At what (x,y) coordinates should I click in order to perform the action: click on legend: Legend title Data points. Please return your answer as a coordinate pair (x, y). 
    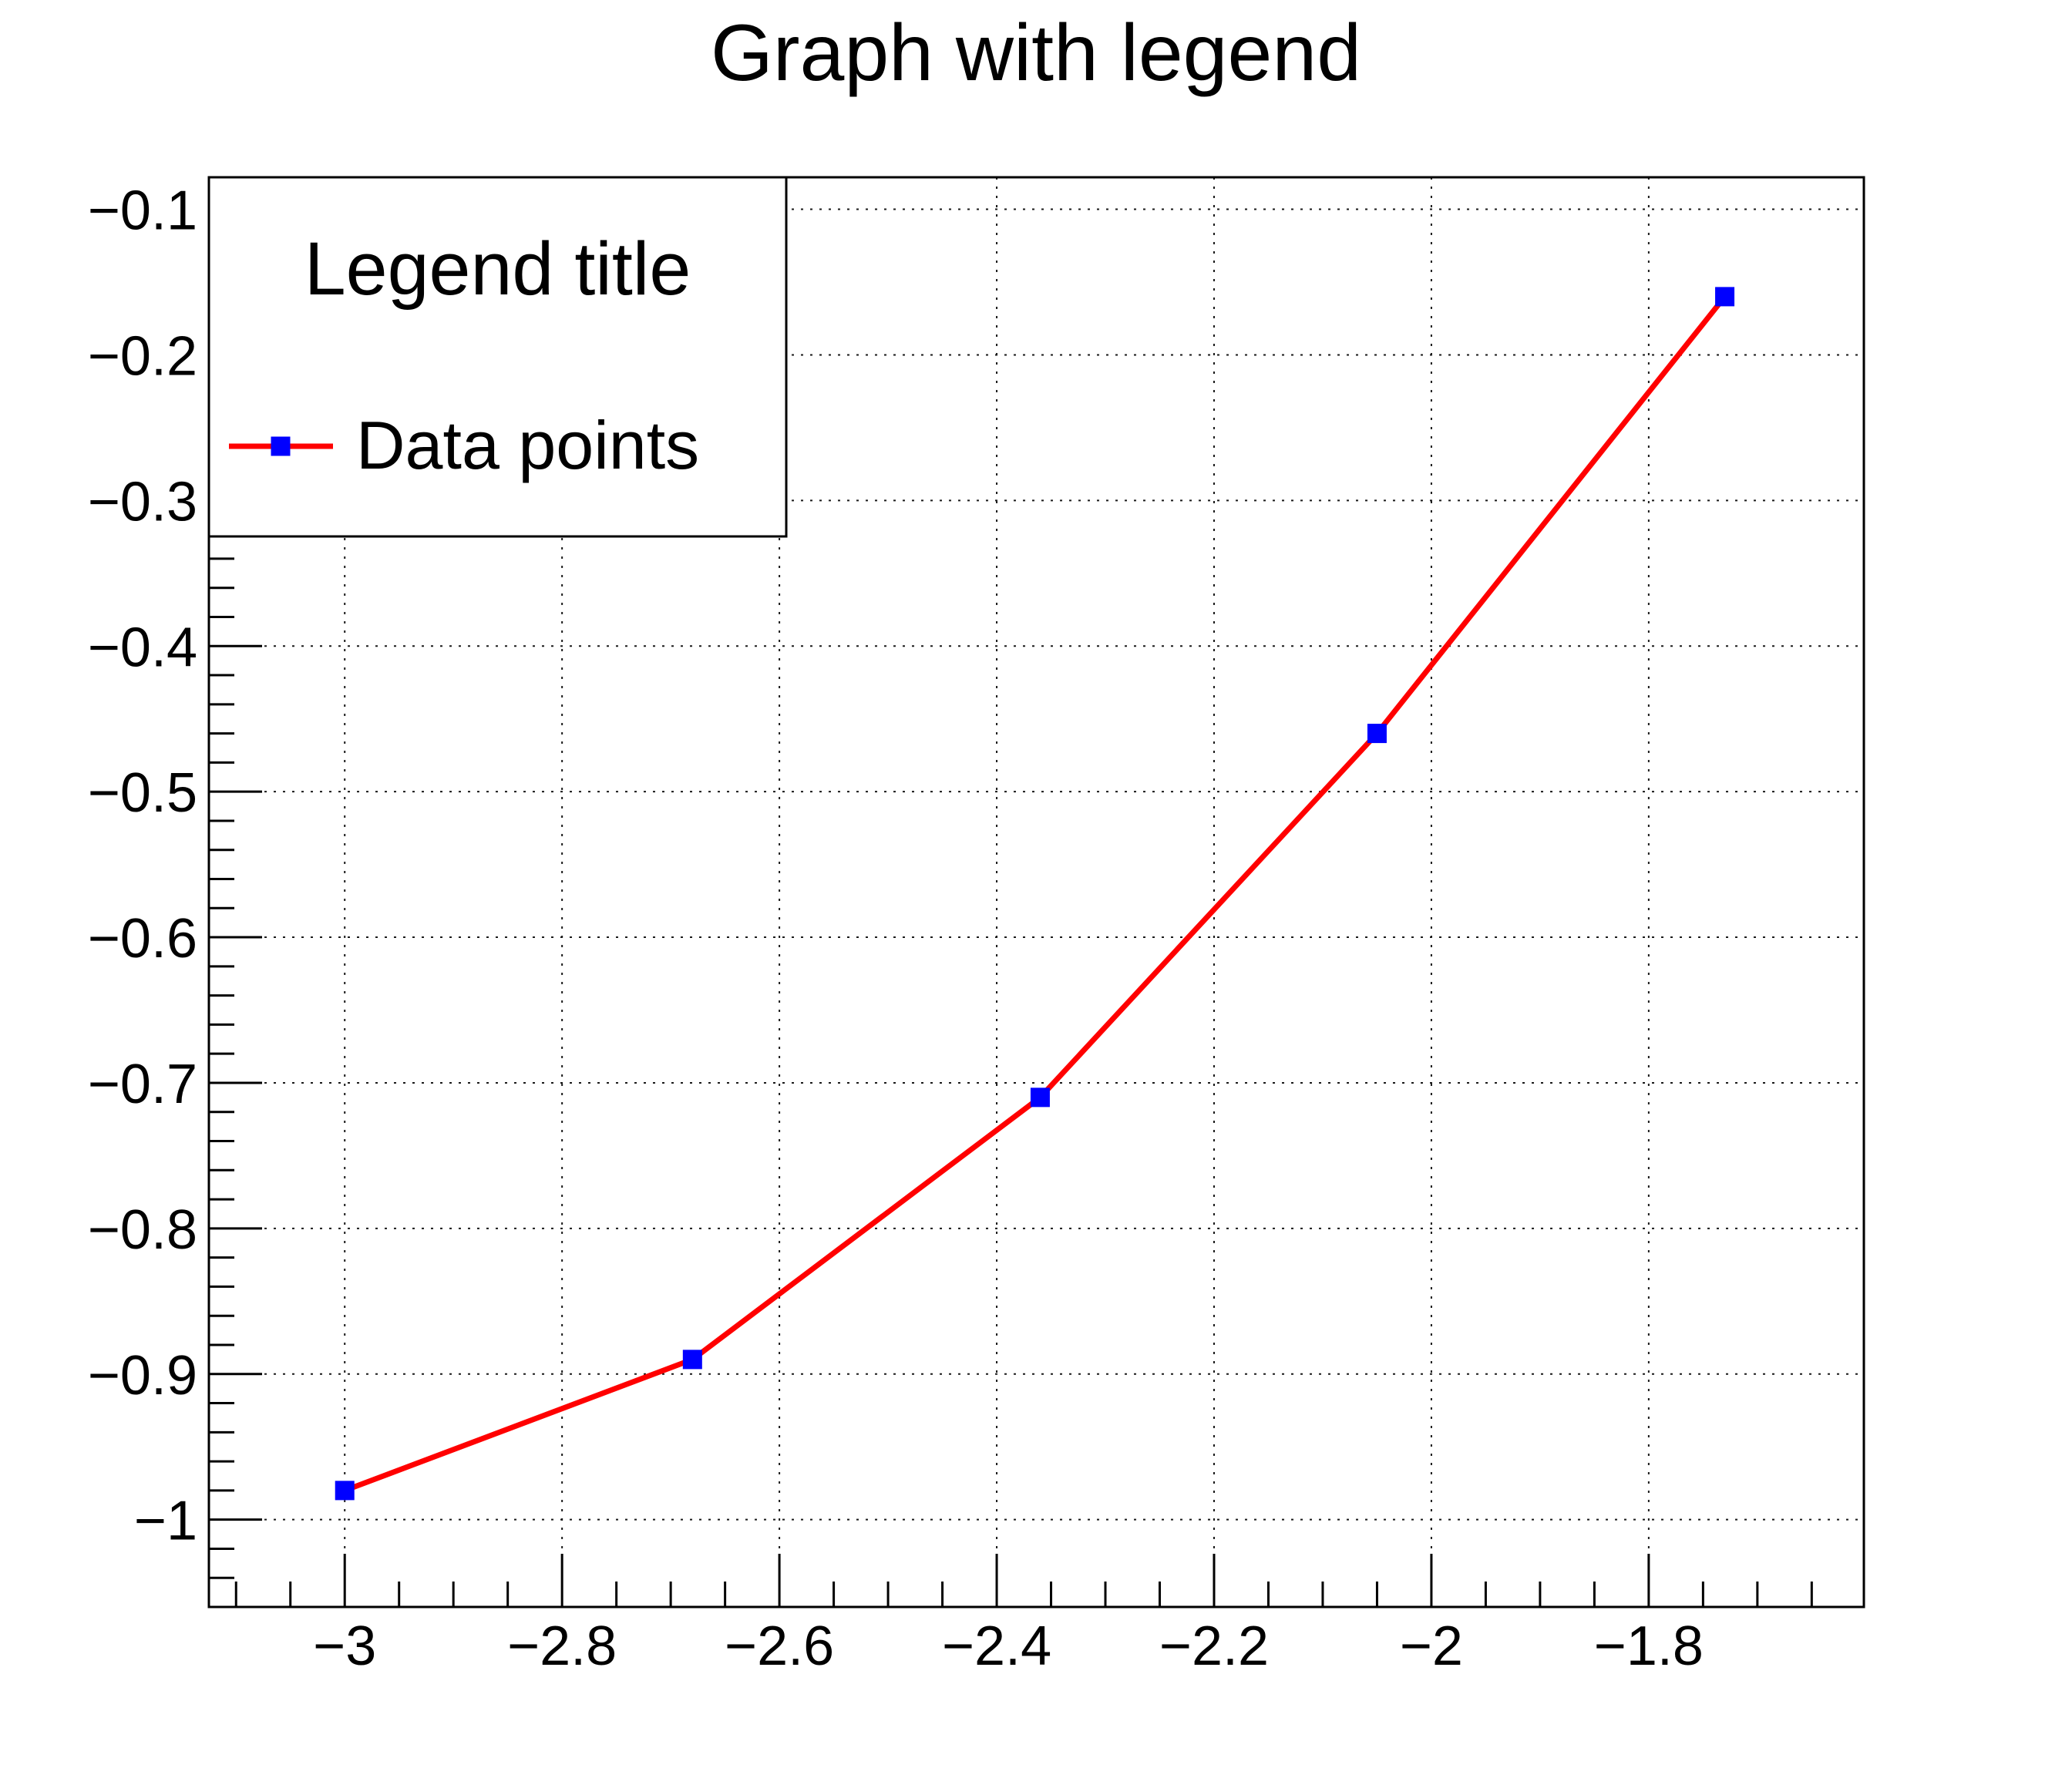
    Looking at the image, I should click on (498, 357).